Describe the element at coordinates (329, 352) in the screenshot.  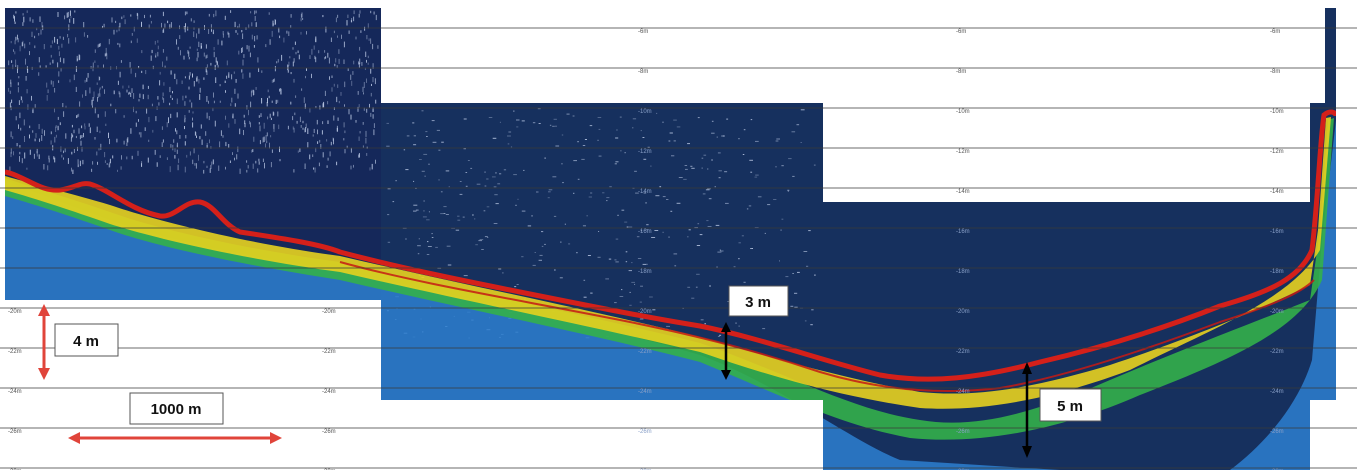
I see `depth-label: -22m` at that location.